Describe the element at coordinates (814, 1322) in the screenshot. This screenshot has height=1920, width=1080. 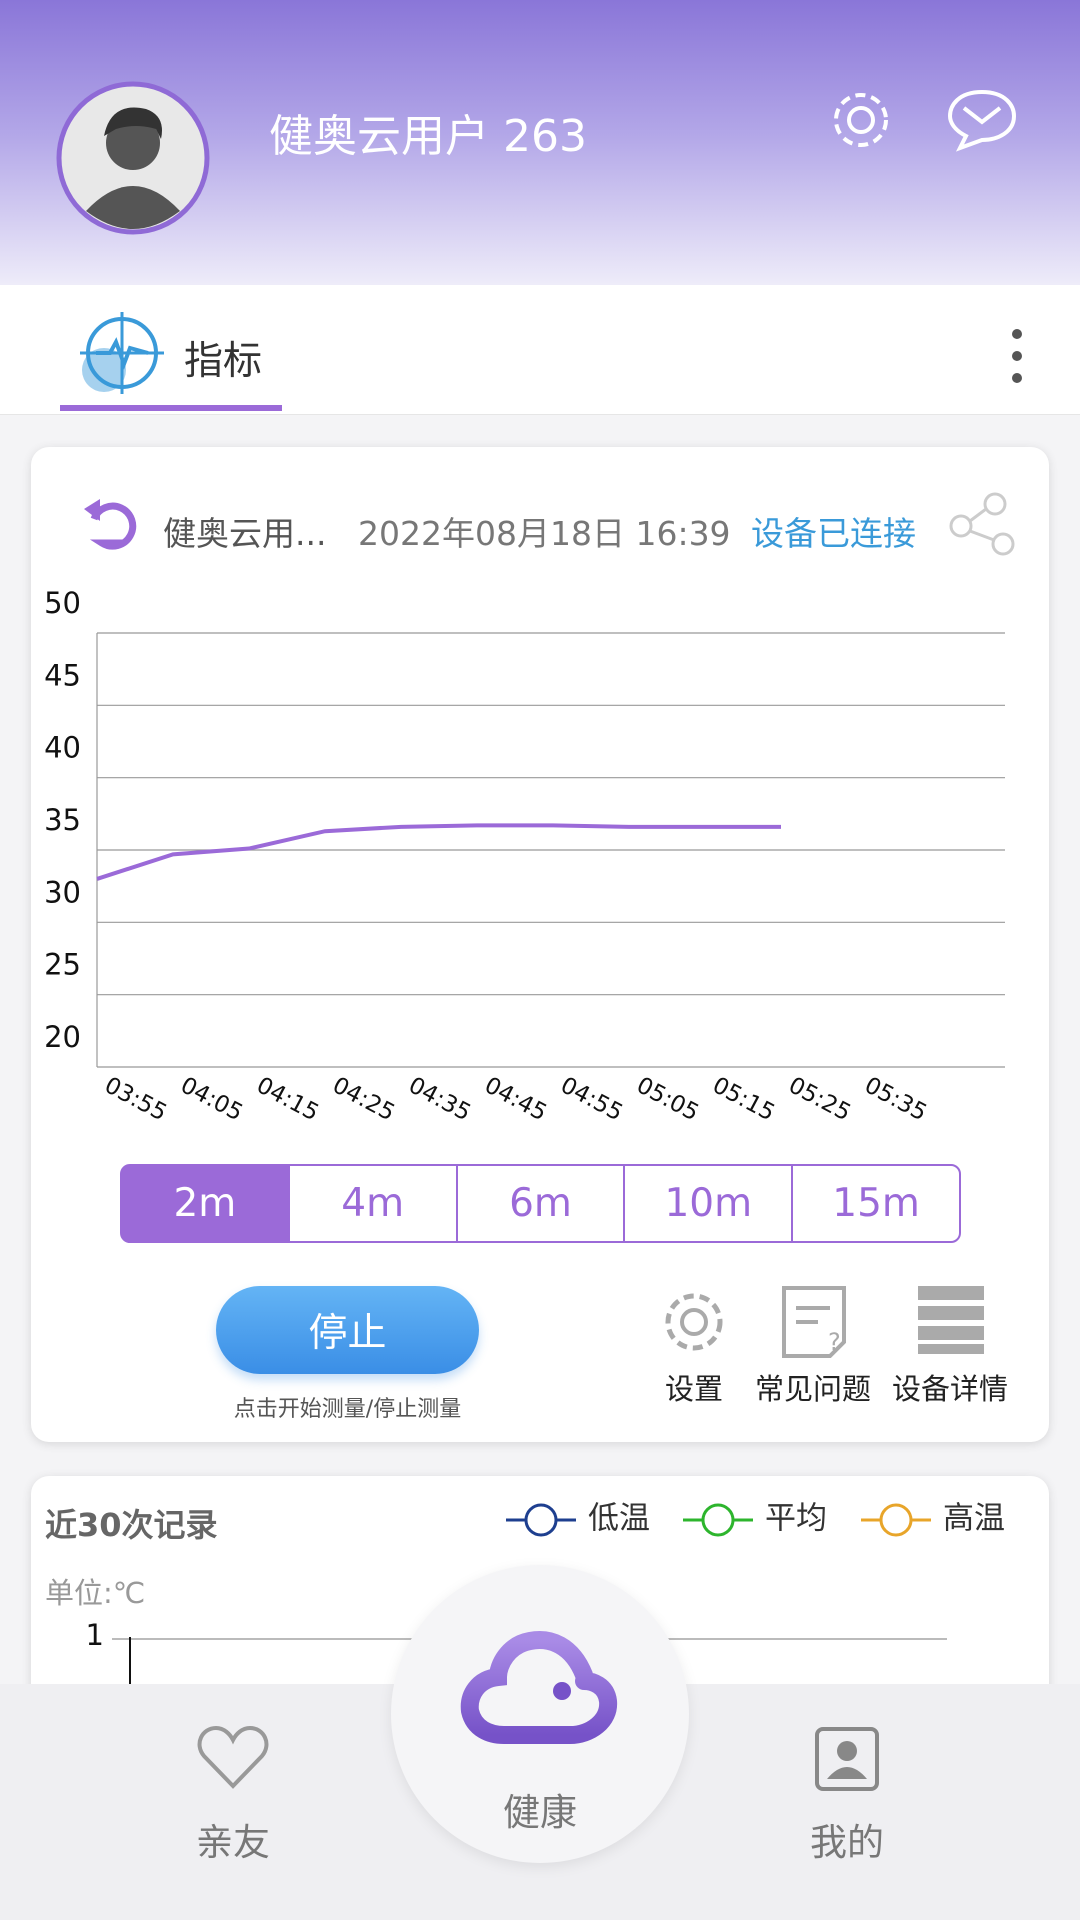
I see `tool-icon: ?` at that location.